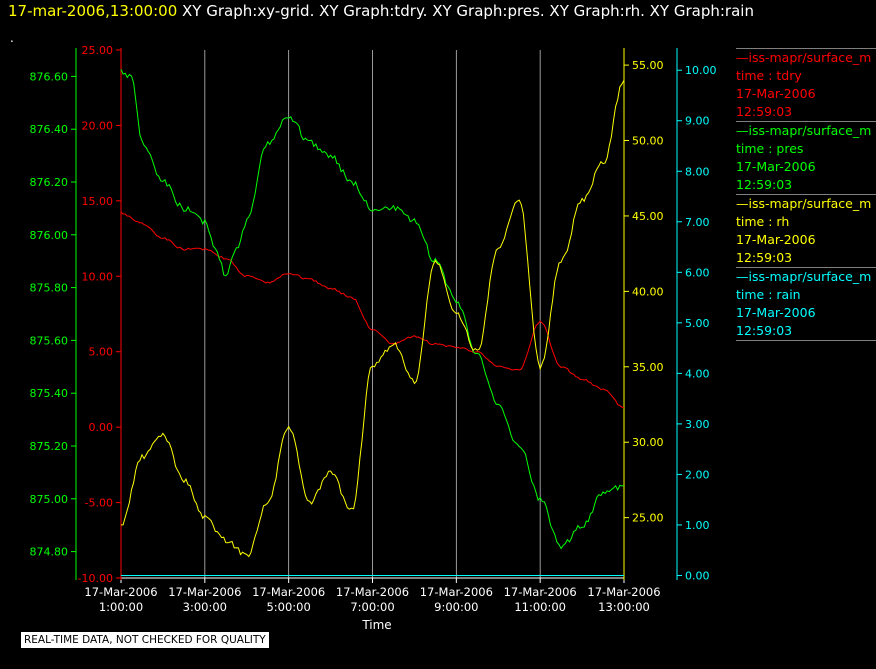  What do you see at coordinates (49, 235) in the screenshot?
I see `pres-tick-label: 876.00` at bounding box center [49, 235].